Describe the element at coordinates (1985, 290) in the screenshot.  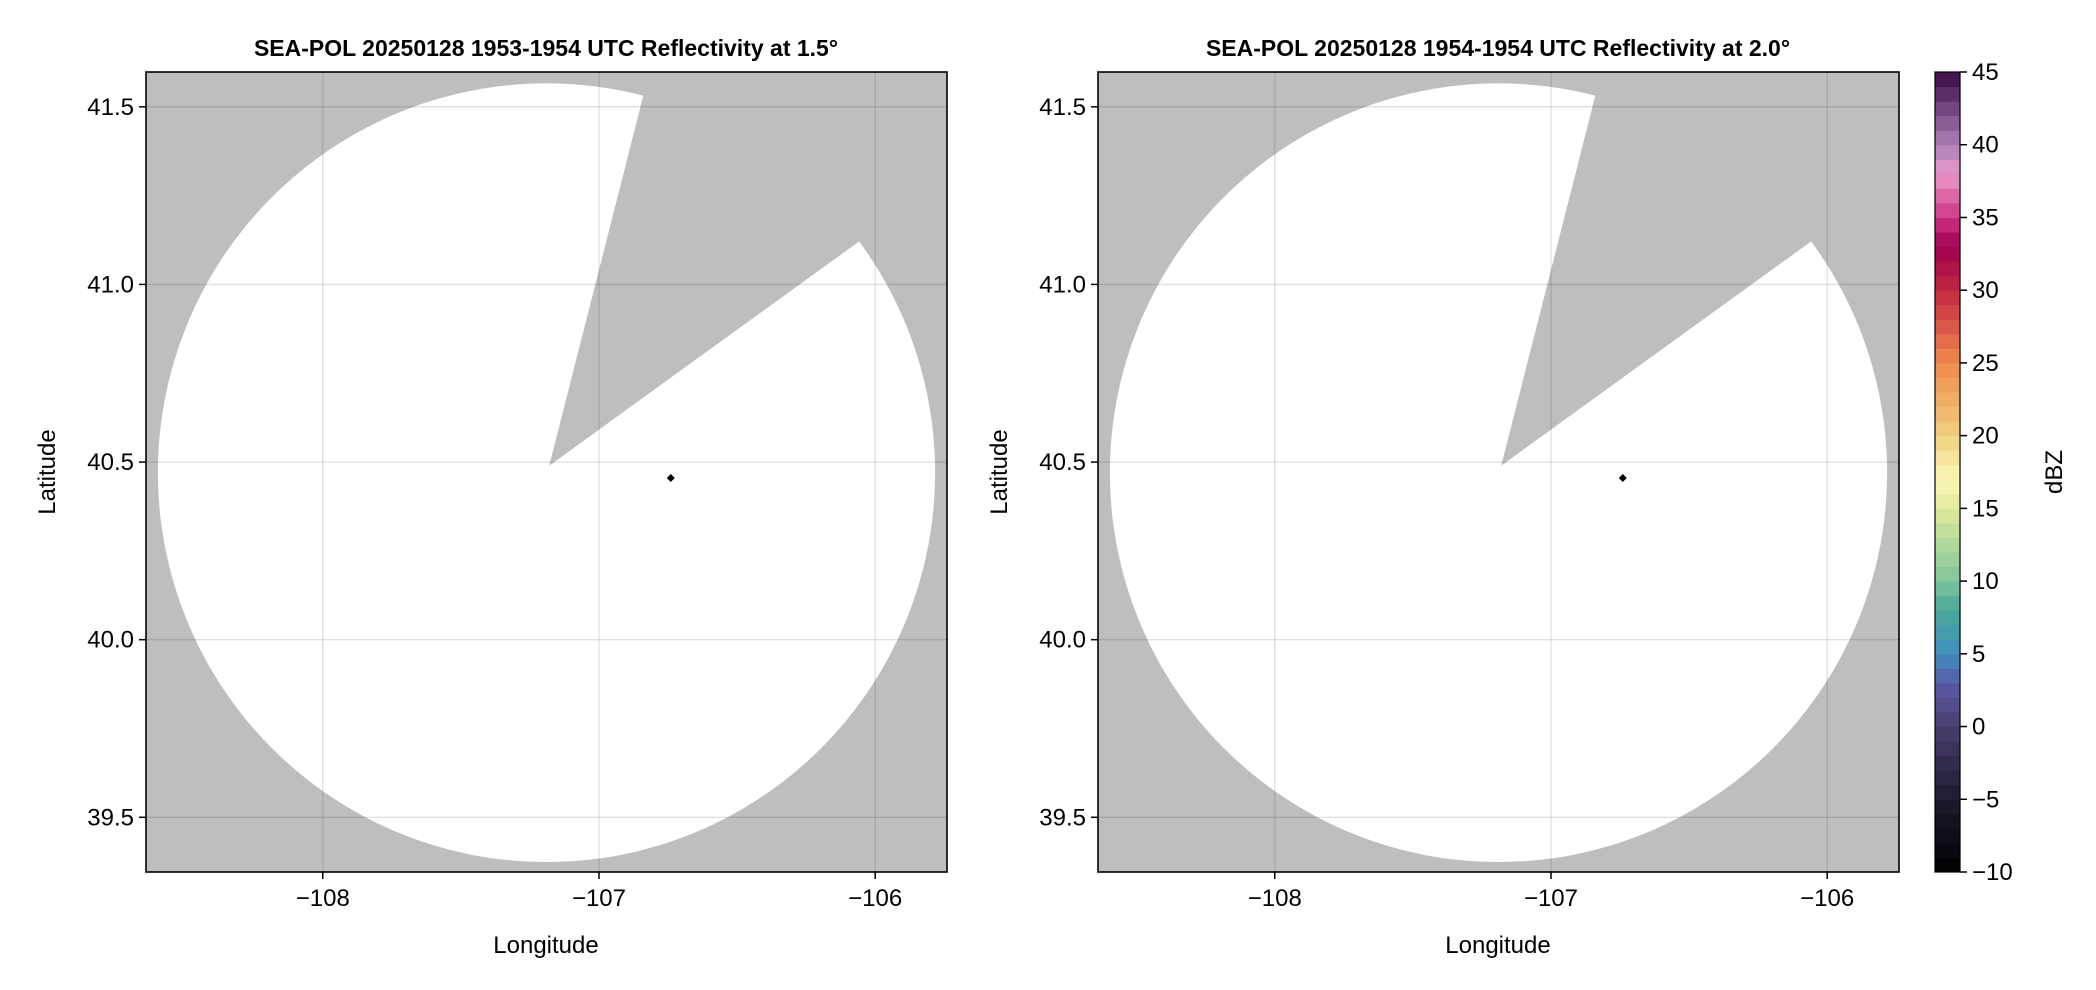
I see `colorbar-tick-label: 30` at that location.